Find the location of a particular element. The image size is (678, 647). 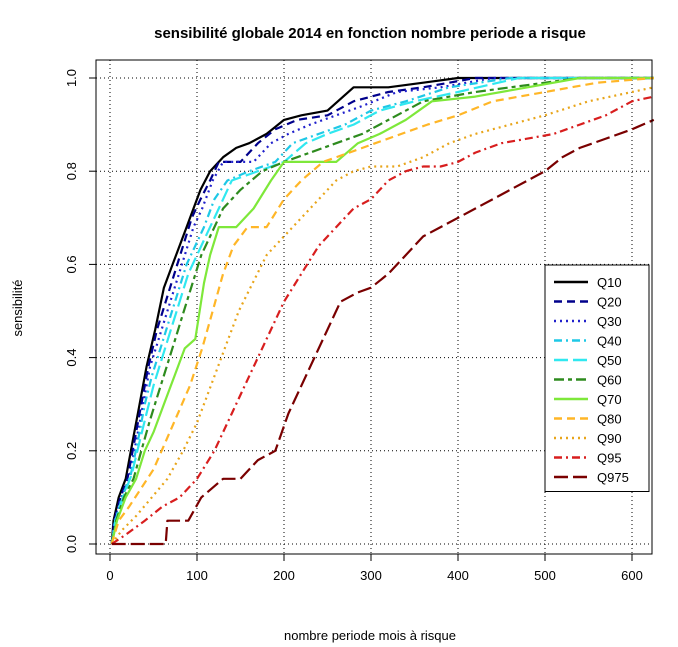

legend-label: Q60 is located at coordinates (609, 380).